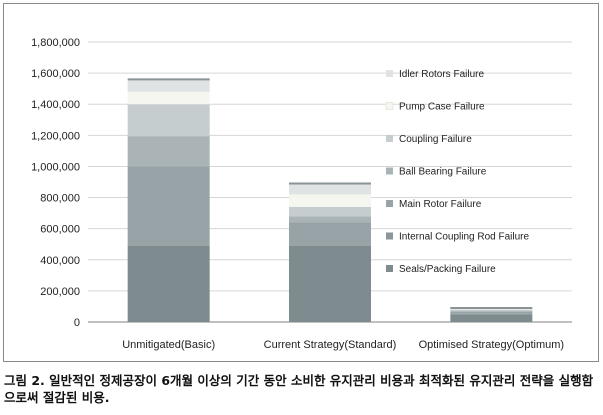 This screenshot has height=415, width=603. What do you see at coordinates (55, 136) in the screenshot?
I see `y-tick-label: 1,200,000` at bounding box center [55, 136].